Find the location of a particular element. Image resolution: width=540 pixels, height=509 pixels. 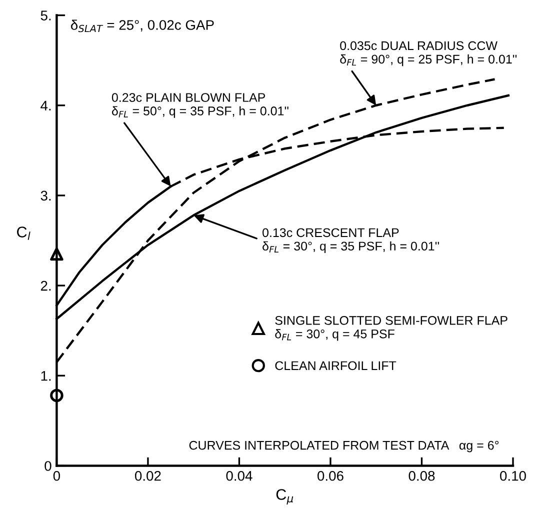

y-tick-label: 4. is located at coordinates (45, 105).